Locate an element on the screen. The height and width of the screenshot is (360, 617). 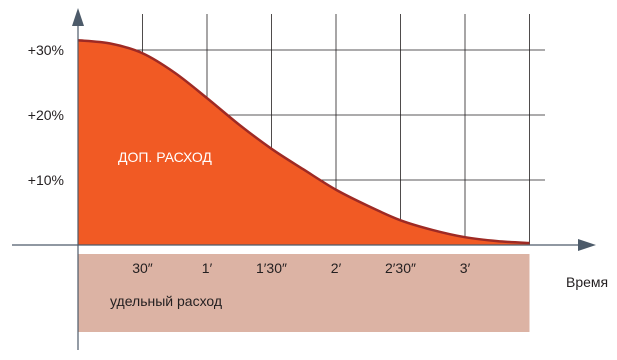
x-tick-label: 2′30″ is located at coordinates (400, 268).